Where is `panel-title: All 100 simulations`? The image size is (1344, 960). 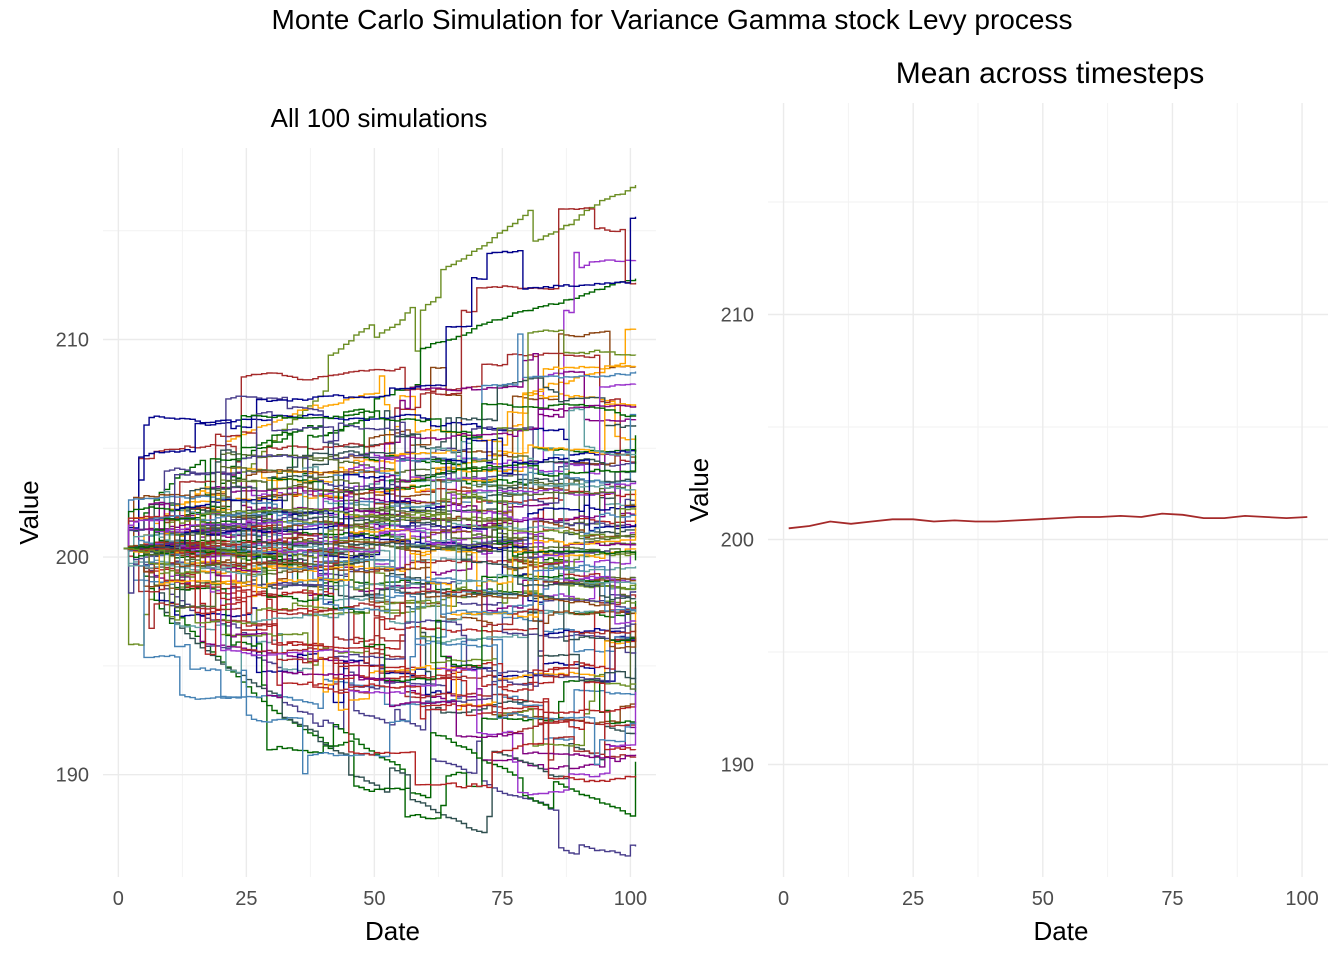
panel-title: All 100 simulations is located at coordinates (379, 118).